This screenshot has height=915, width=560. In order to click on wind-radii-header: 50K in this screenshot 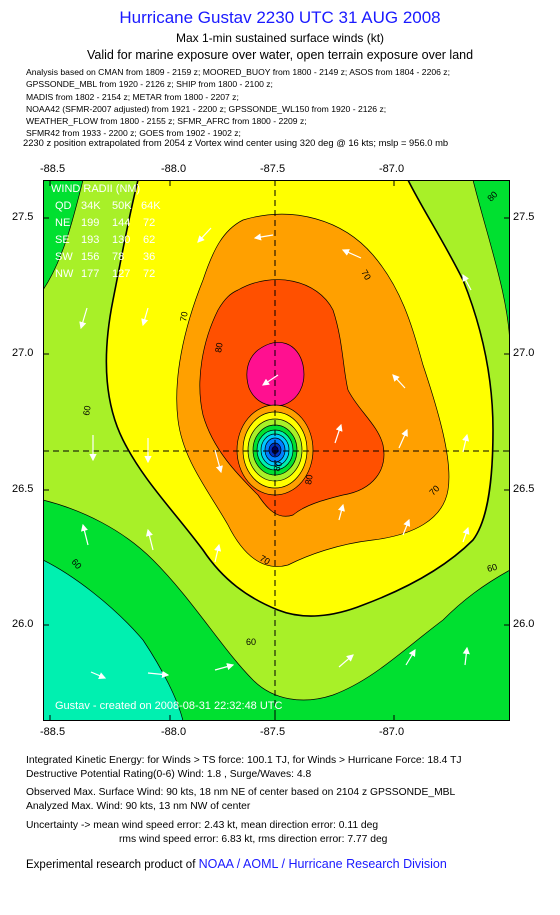, I will do `click(122, 206)`.